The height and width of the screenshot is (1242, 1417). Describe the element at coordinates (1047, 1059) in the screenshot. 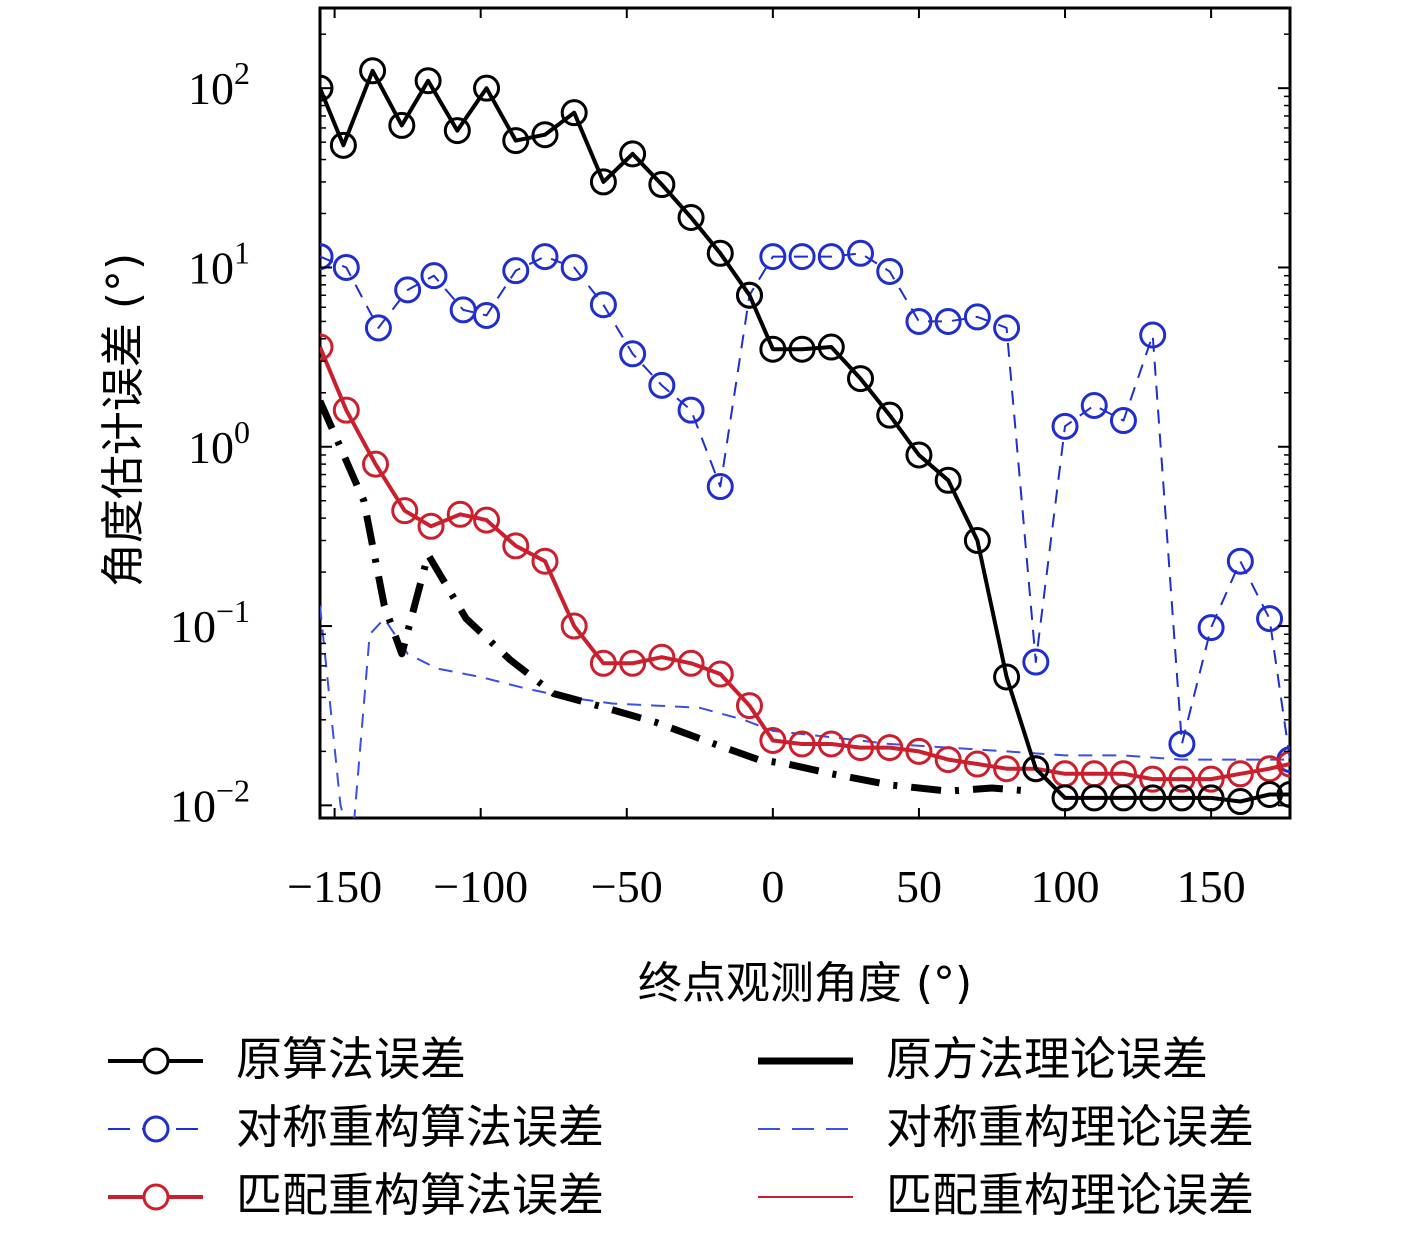

I see `legend-label: 原方法理论误差` at that location.